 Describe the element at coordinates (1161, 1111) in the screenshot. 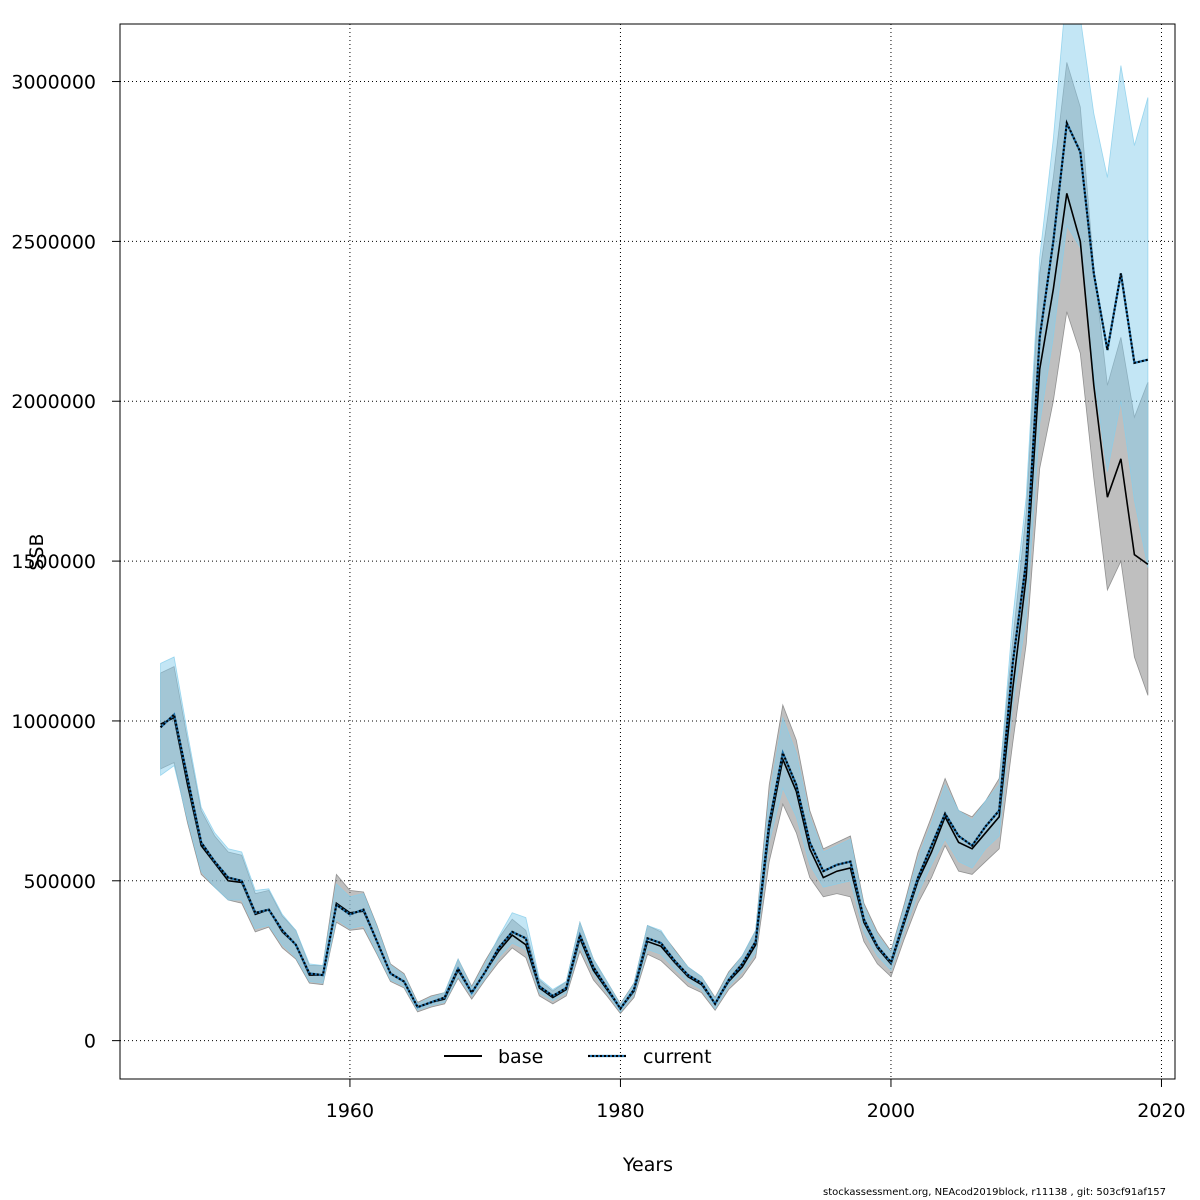

I see `x-tick-label: 2020` at that location.